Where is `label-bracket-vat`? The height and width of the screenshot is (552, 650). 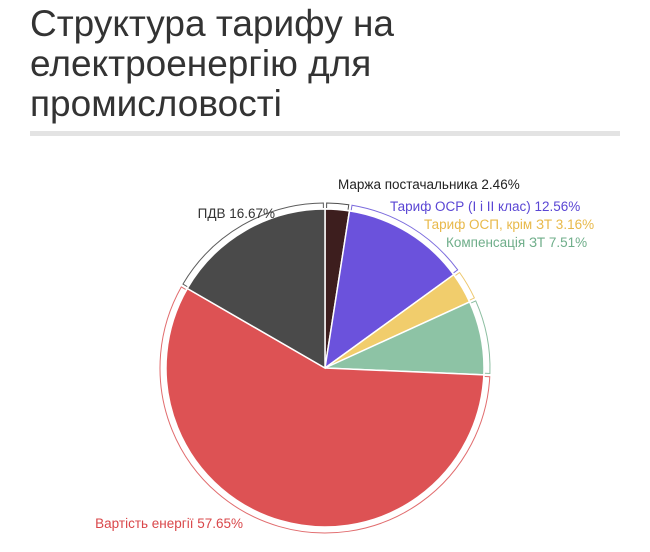
label-bracket-vat is located at coordinates (253, 245).